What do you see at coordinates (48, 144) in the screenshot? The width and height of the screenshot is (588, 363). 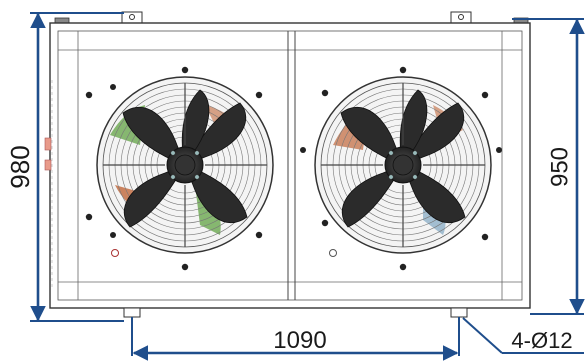 I see `pipe-connection-upper` at bounding box center [48, 144].